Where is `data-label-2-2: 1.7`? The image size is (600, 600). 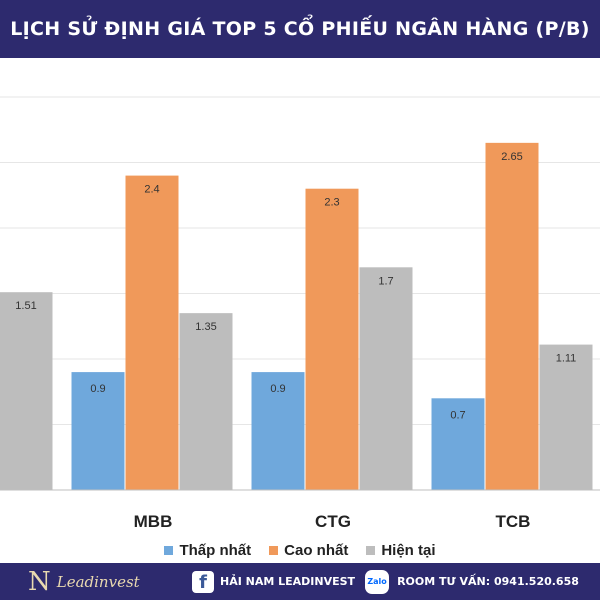
data-label-2-2: 1.7 is located at coordinates (385, 281).